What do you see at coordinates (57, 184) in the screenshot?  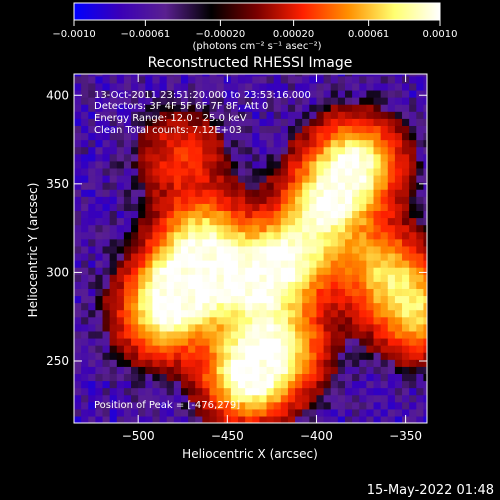 I see `y-tick-label: 350` at bounding box center [57, 184].